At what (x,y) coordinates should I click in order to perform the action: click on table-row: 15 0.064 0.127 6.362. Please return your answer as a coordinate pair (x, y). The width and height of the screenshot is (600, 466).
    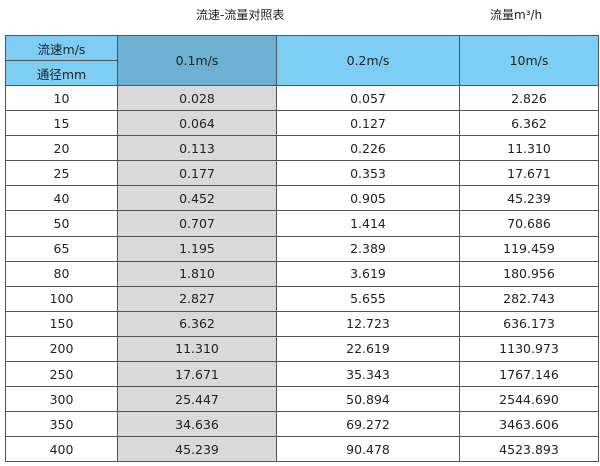
    Looking at the image, I should click on (302, 123).